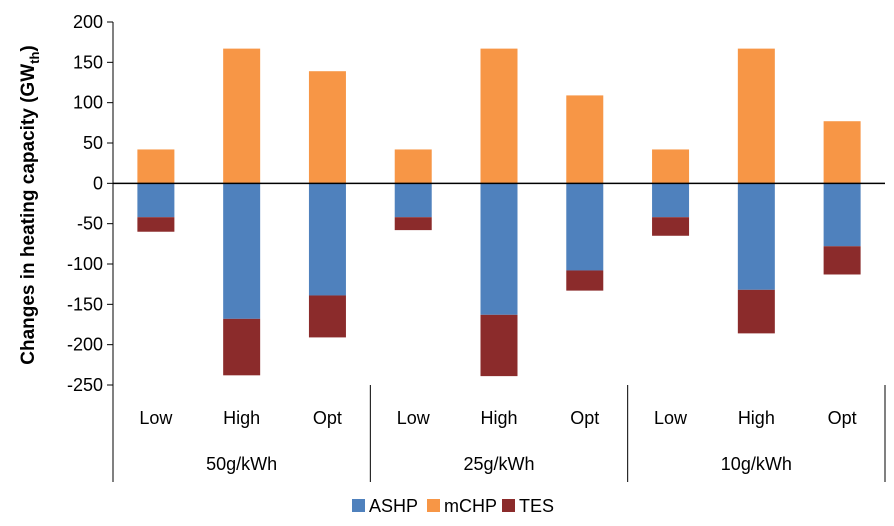 The width and height of the screenshot is (894, 526). What do you see at coordinates (241, 464) in the screenshot?
I see `x-group-label: 50g/kWh` at bounding box center [241, 464].